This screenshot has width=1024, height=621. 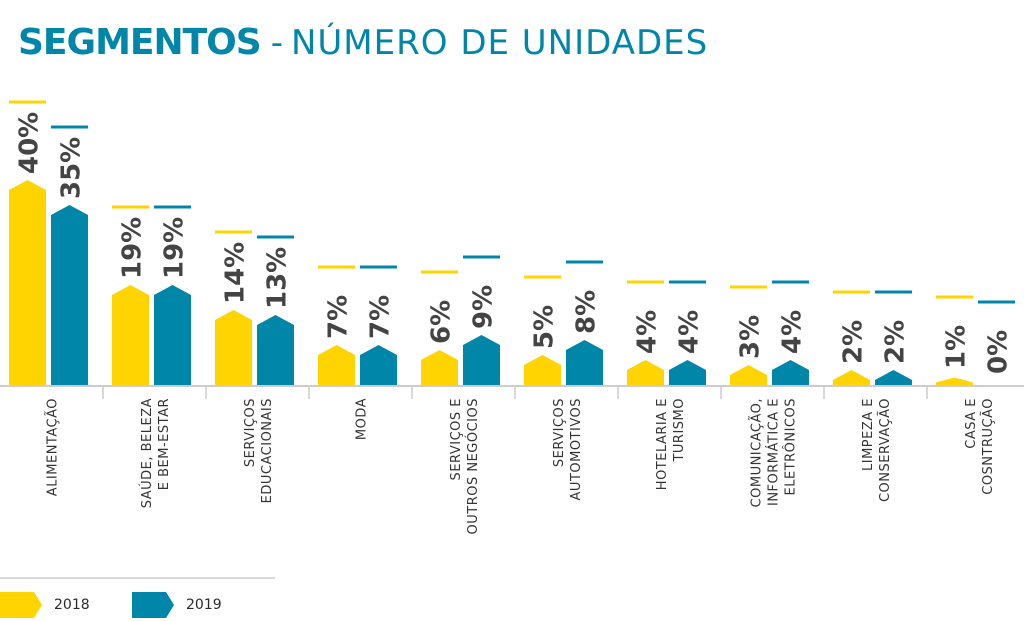 What do you see at coordinates (30, 143) in the screenshot?
I see `data-label-2018: 40%` at bounding box center [30, 143].